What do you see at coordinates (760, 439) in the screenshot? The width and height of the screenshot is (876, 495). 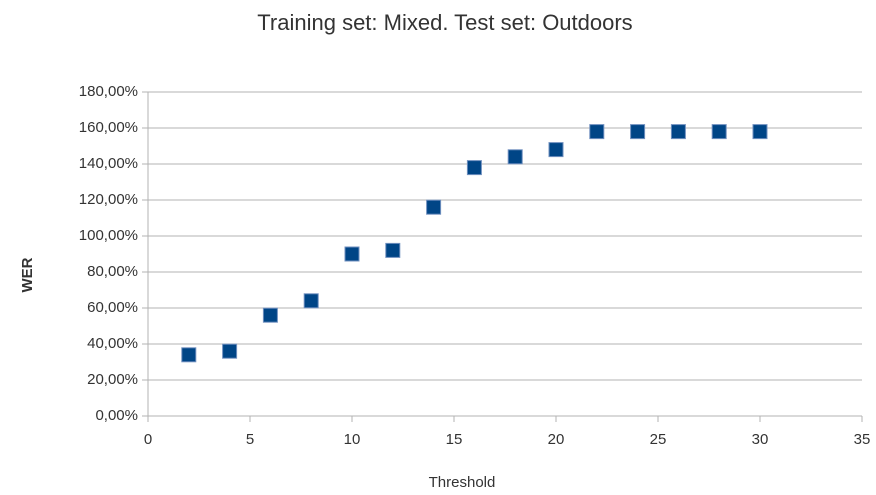 I see `x-tick-label: 30` at bounding box center [760, 439].